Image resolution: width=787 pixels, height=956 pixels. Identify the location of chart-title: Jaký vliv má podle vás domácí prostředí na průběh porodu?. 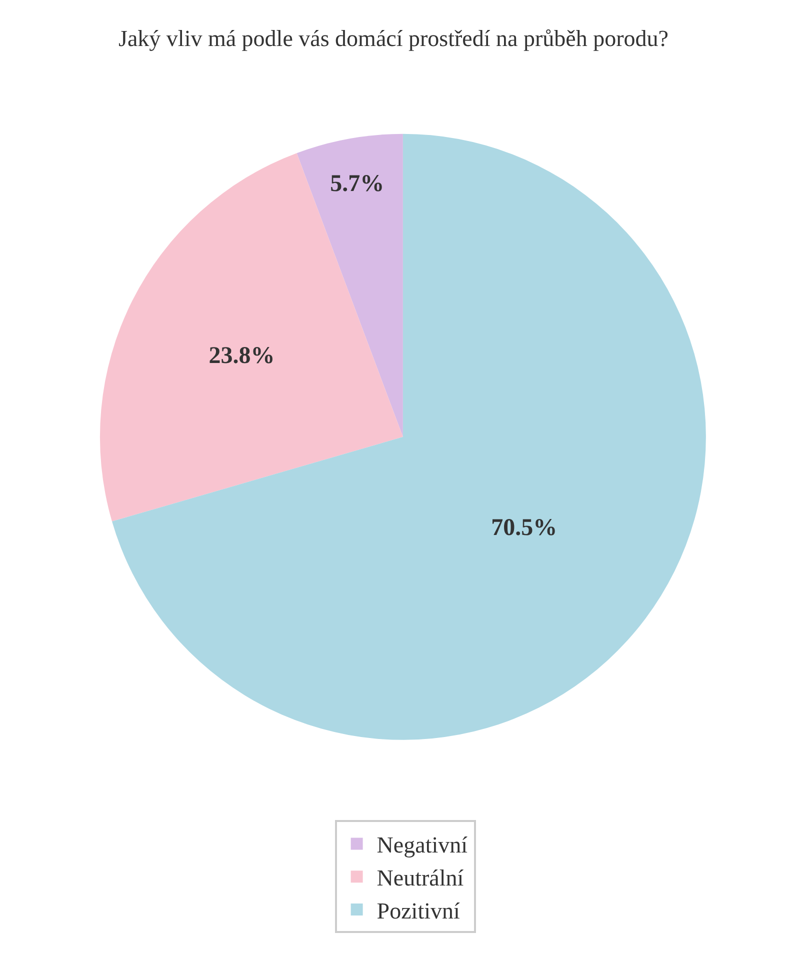
(393, 39).